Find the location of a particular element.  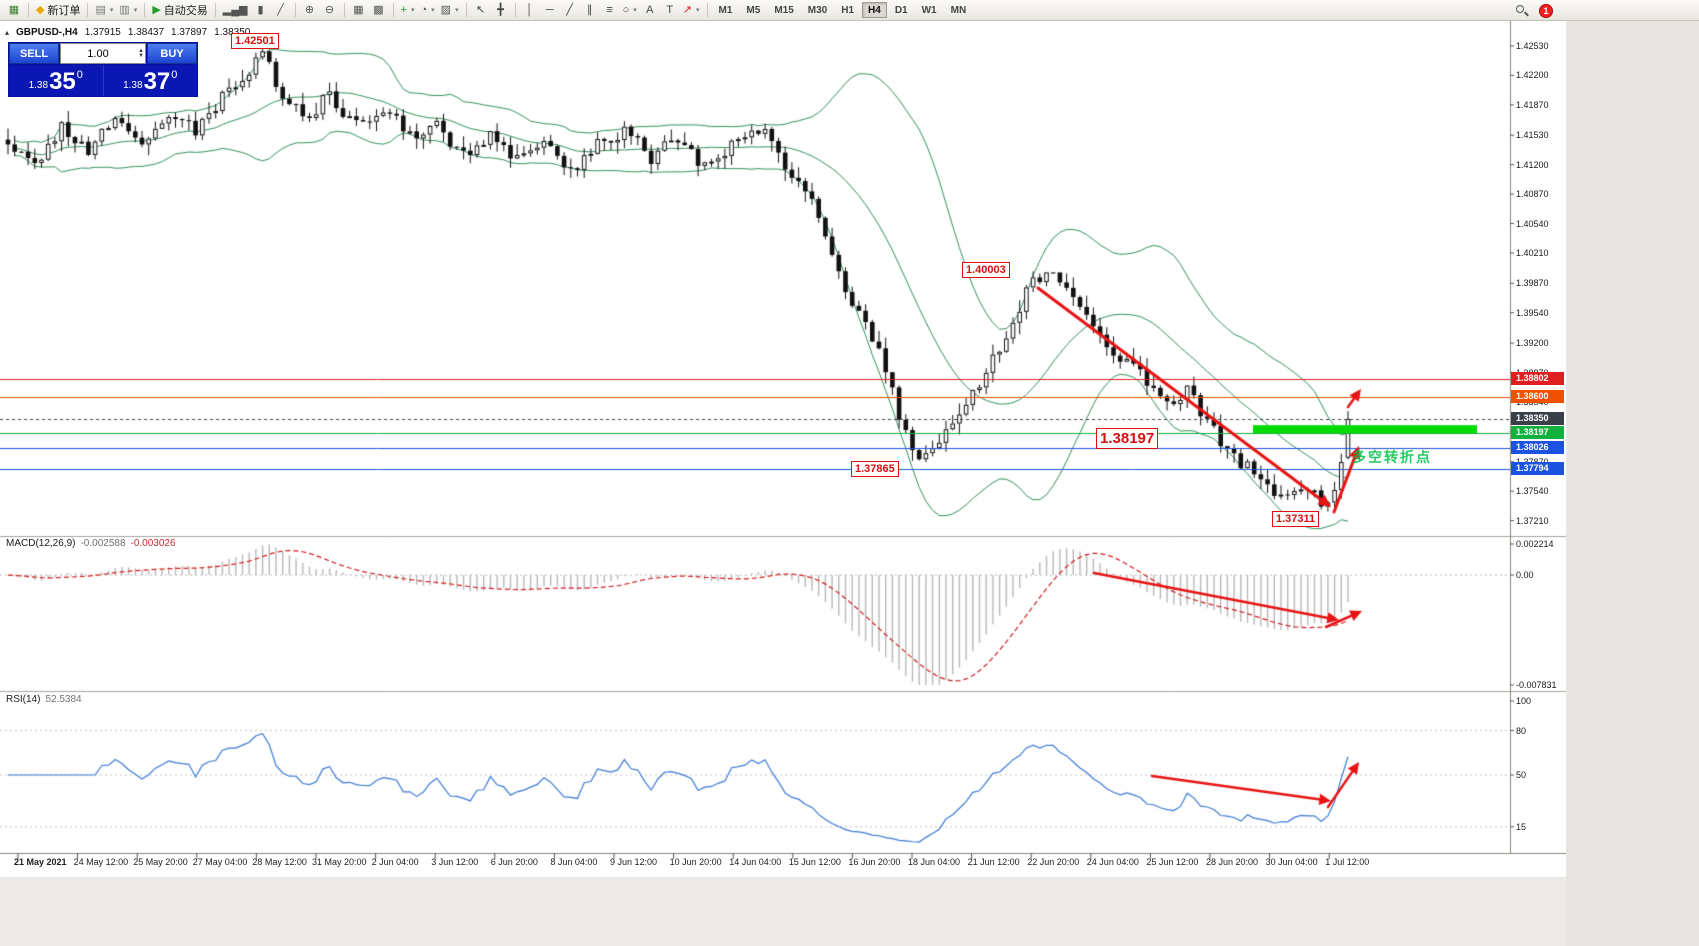

line-chart-button: ╱ is located at coordinates (281, 10).